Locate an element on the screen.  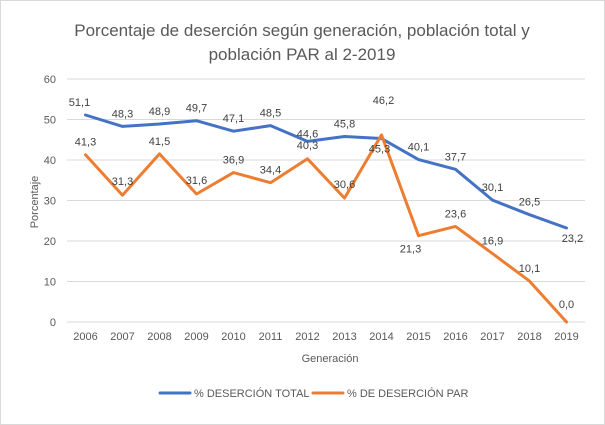
data-label-total: 44,6 is located at coordinates (307, 134).